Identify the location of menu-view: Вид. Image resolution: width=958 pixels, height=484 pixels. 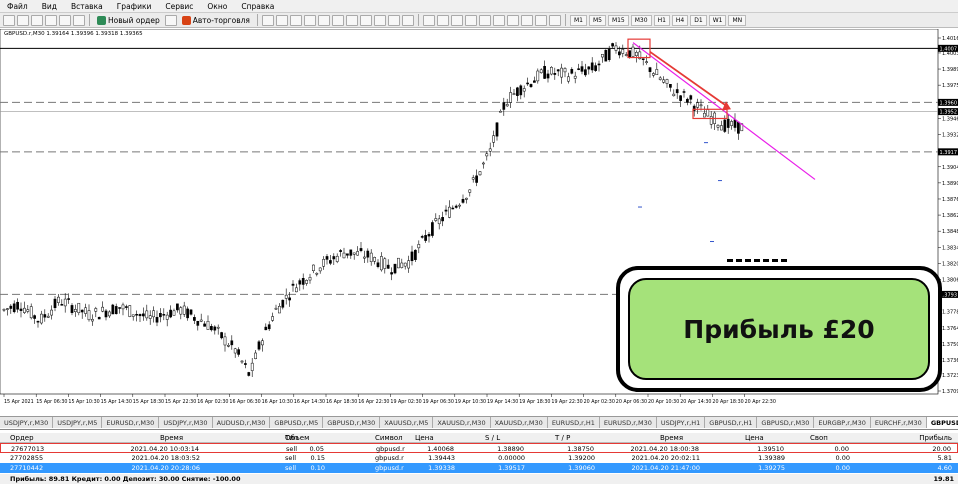
(49, 6).